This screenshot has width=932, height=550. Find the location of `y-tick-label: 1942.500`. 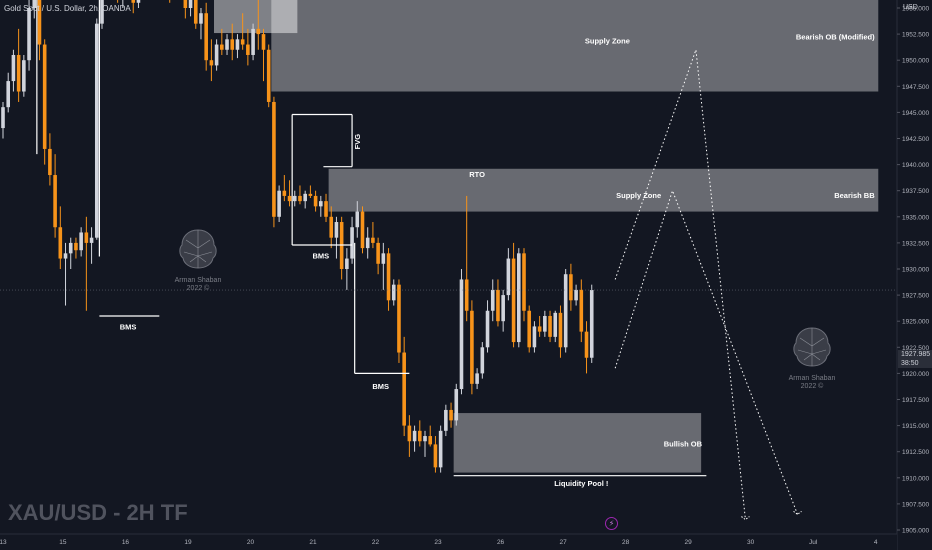

y-tick-label: 1942.500 is located at coordinates (915, 139).